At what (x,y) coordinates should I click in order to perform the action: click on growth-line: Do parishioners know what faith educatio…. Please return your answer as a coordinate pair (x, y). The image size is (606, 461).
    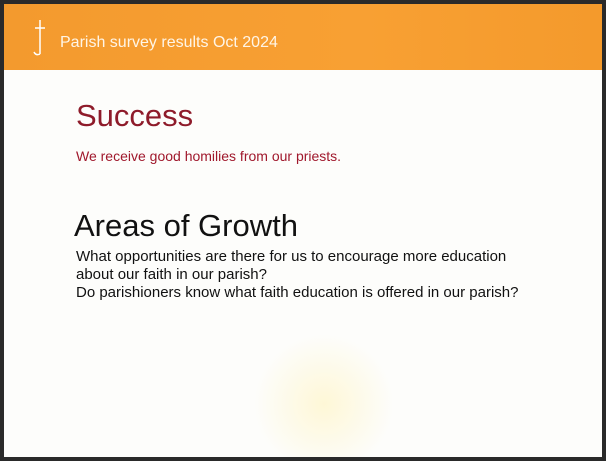
    Looking at the image, I should click on (297, 292).